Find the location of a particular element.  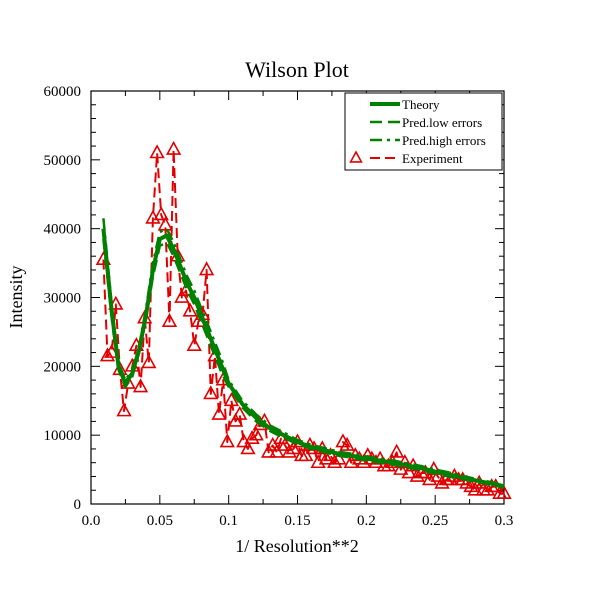

x-tick-label: 0.0 is located at coordinates (91, 521).